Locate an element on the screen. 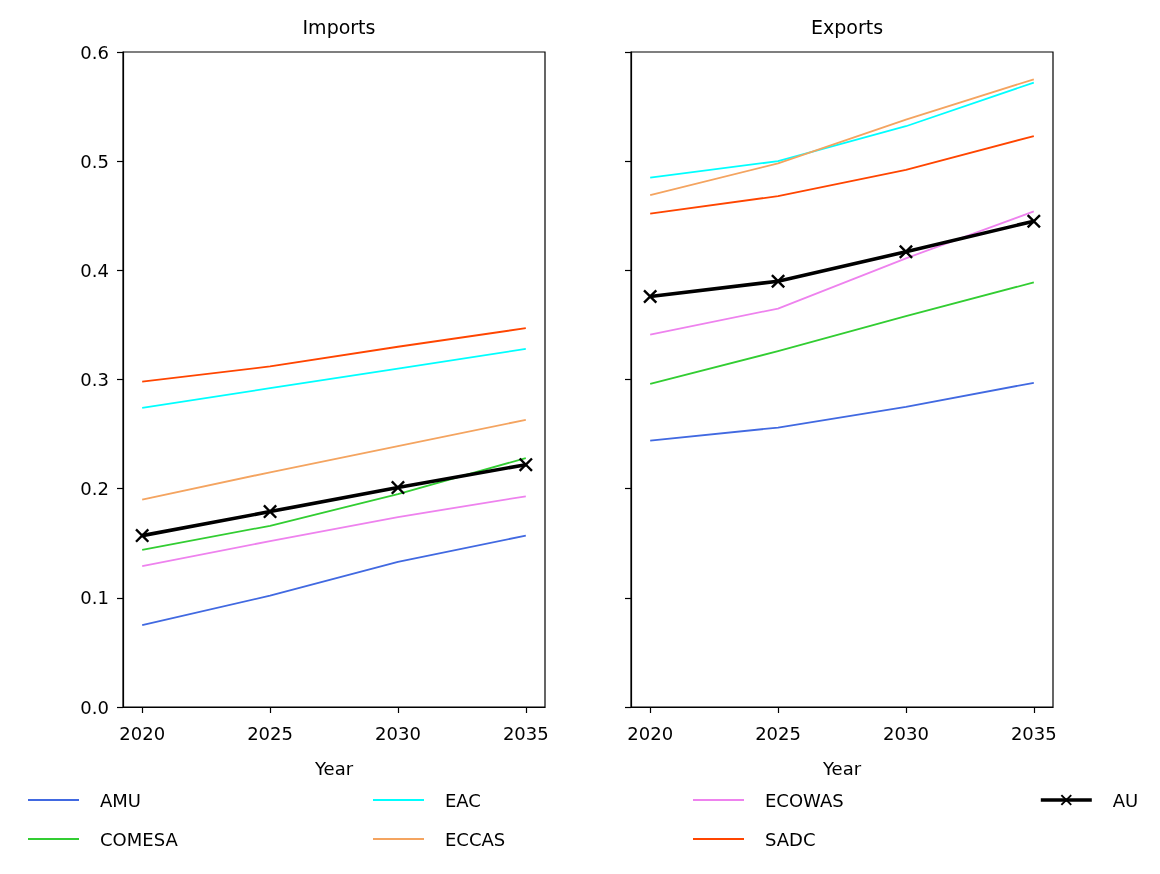 This screenshot has width=1160, height=874. y-tick-label: 0.3 is located at coordinates (94, 379).